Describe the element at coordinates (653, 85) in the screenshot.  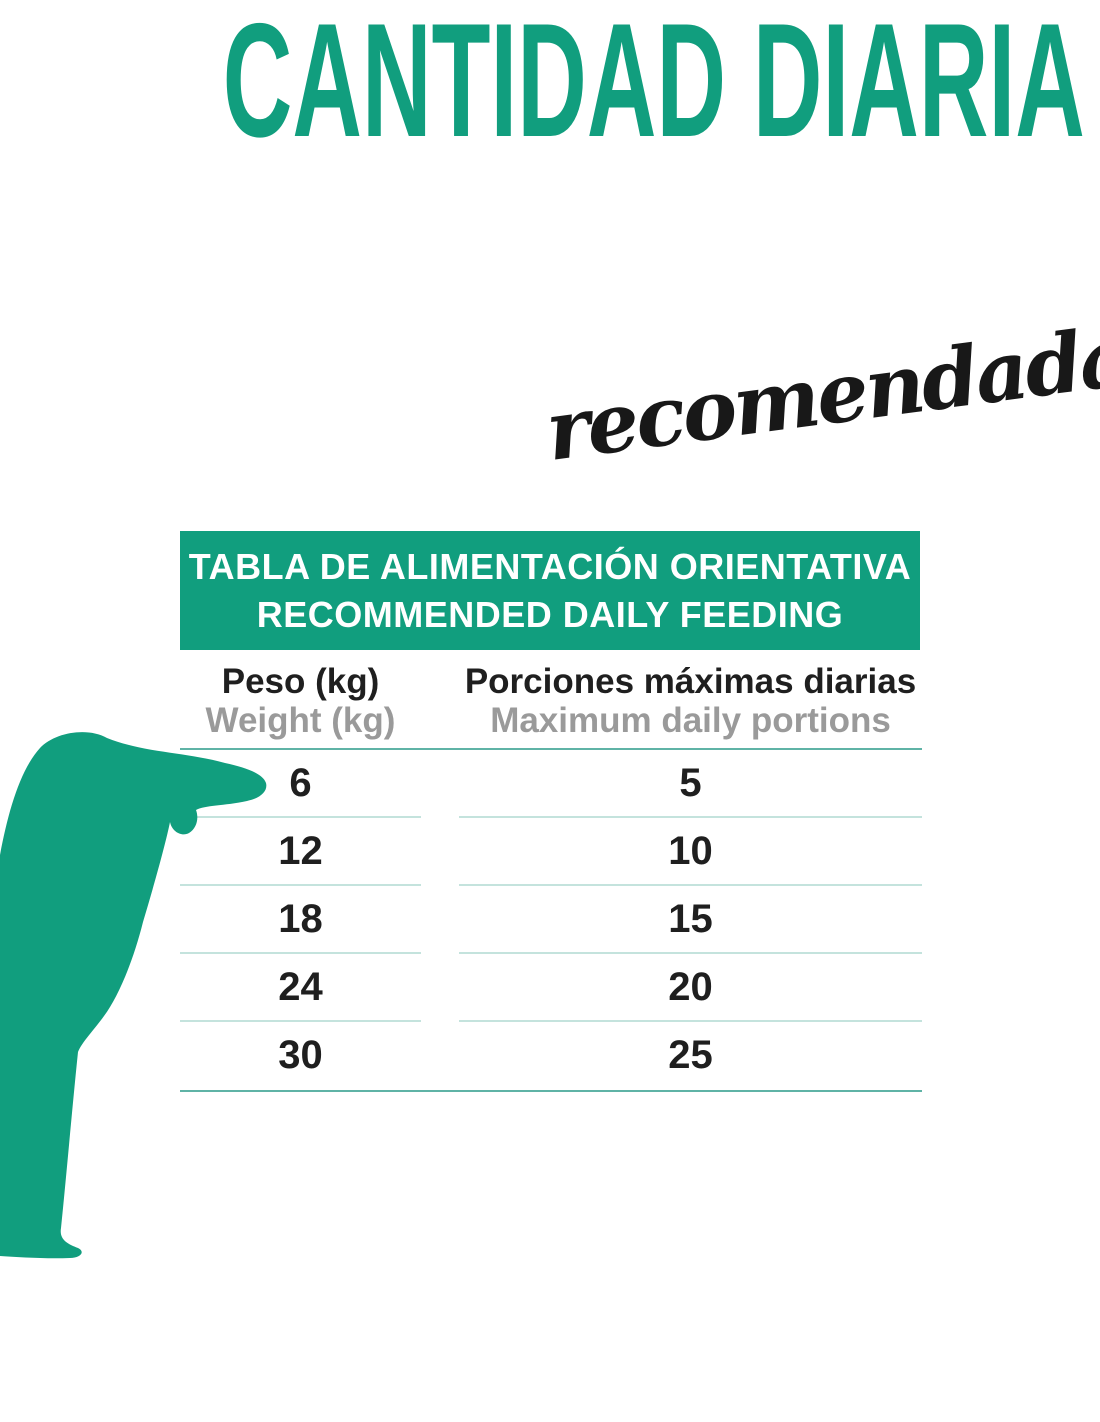
I see `page-title: CANTIDAD DIARIA` at that location.